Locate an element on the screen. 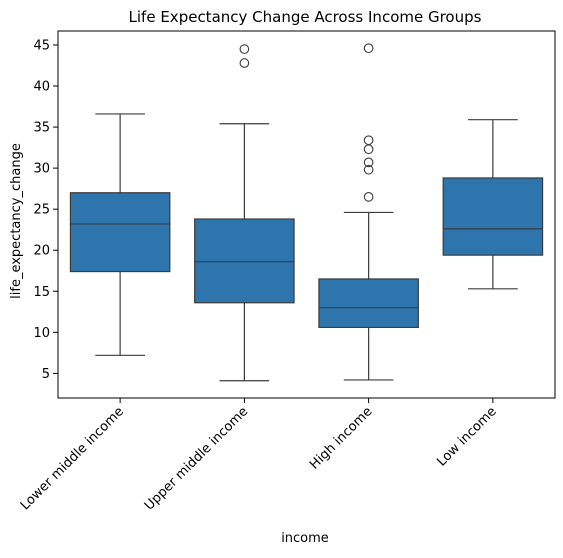  x-tick-label: High income is located at coordinates (341, 438).